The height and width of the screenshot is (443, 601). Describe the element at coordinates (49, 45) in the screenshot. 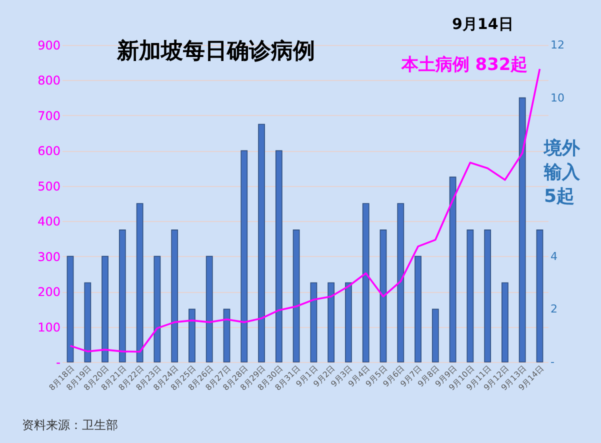

I see `y-tick-label: 900` at that location.